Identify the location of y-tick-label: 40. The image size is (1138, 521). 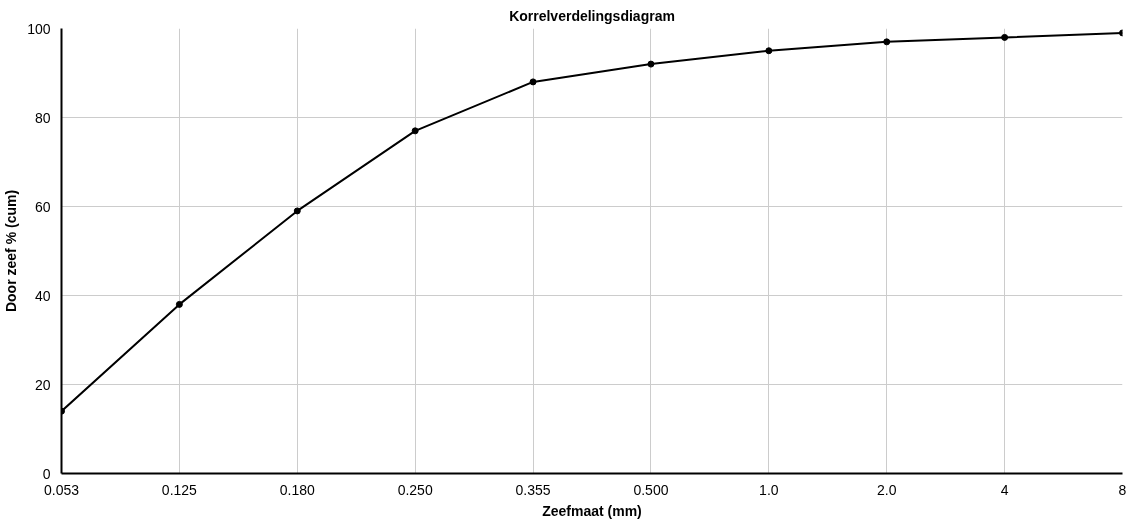
(42, 295).